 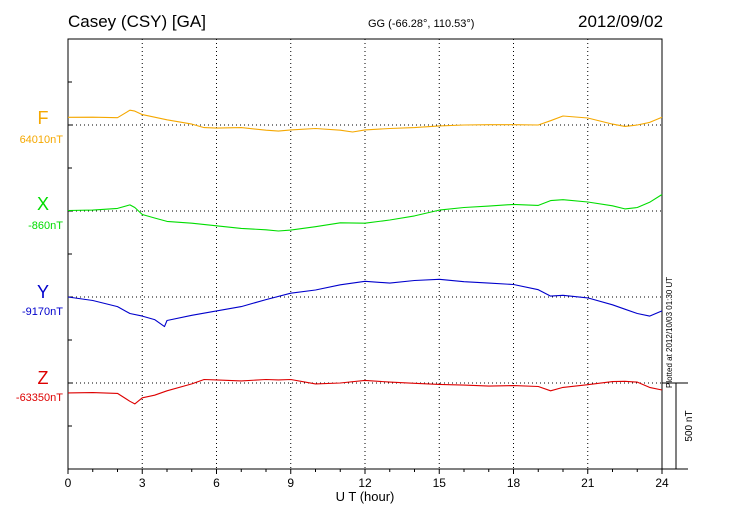 What do you see at coordinates (621, 21) in the screenshot?
I see `chart-date: 2012/09/02` at bounding box center [621, 21].